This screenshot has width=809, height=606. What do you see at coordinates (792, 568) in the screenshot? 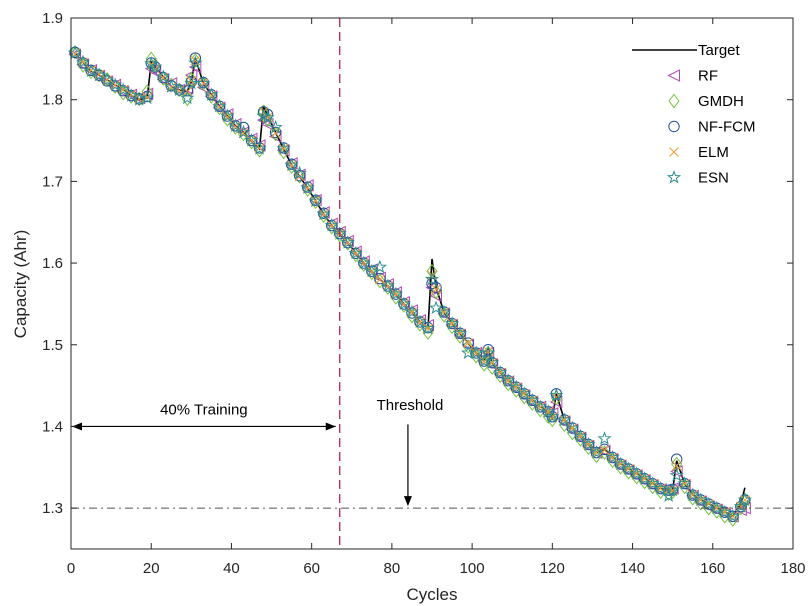
I see `x-tick-label: 180` at bounding box center [792, 568].